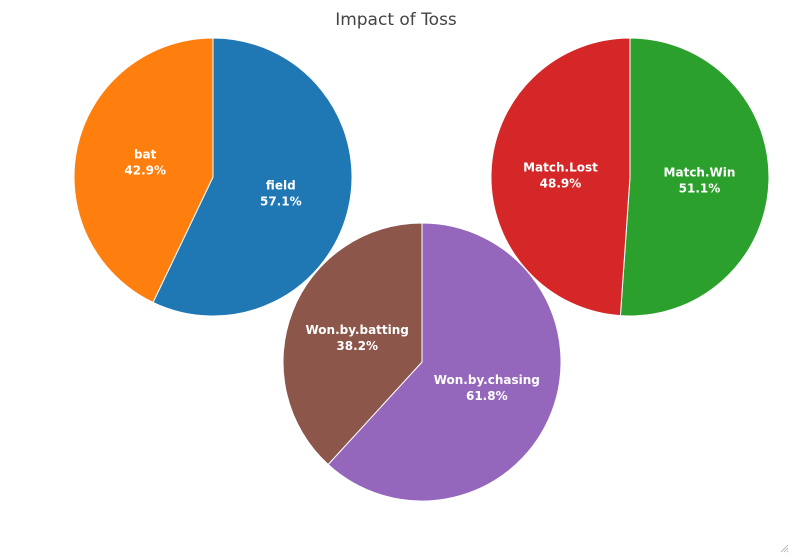  Describe the element at coordinates (356, 338) in the screenshot. I see `slice-label-won-by-batting: Won.by.batting 38.2%` at that location.